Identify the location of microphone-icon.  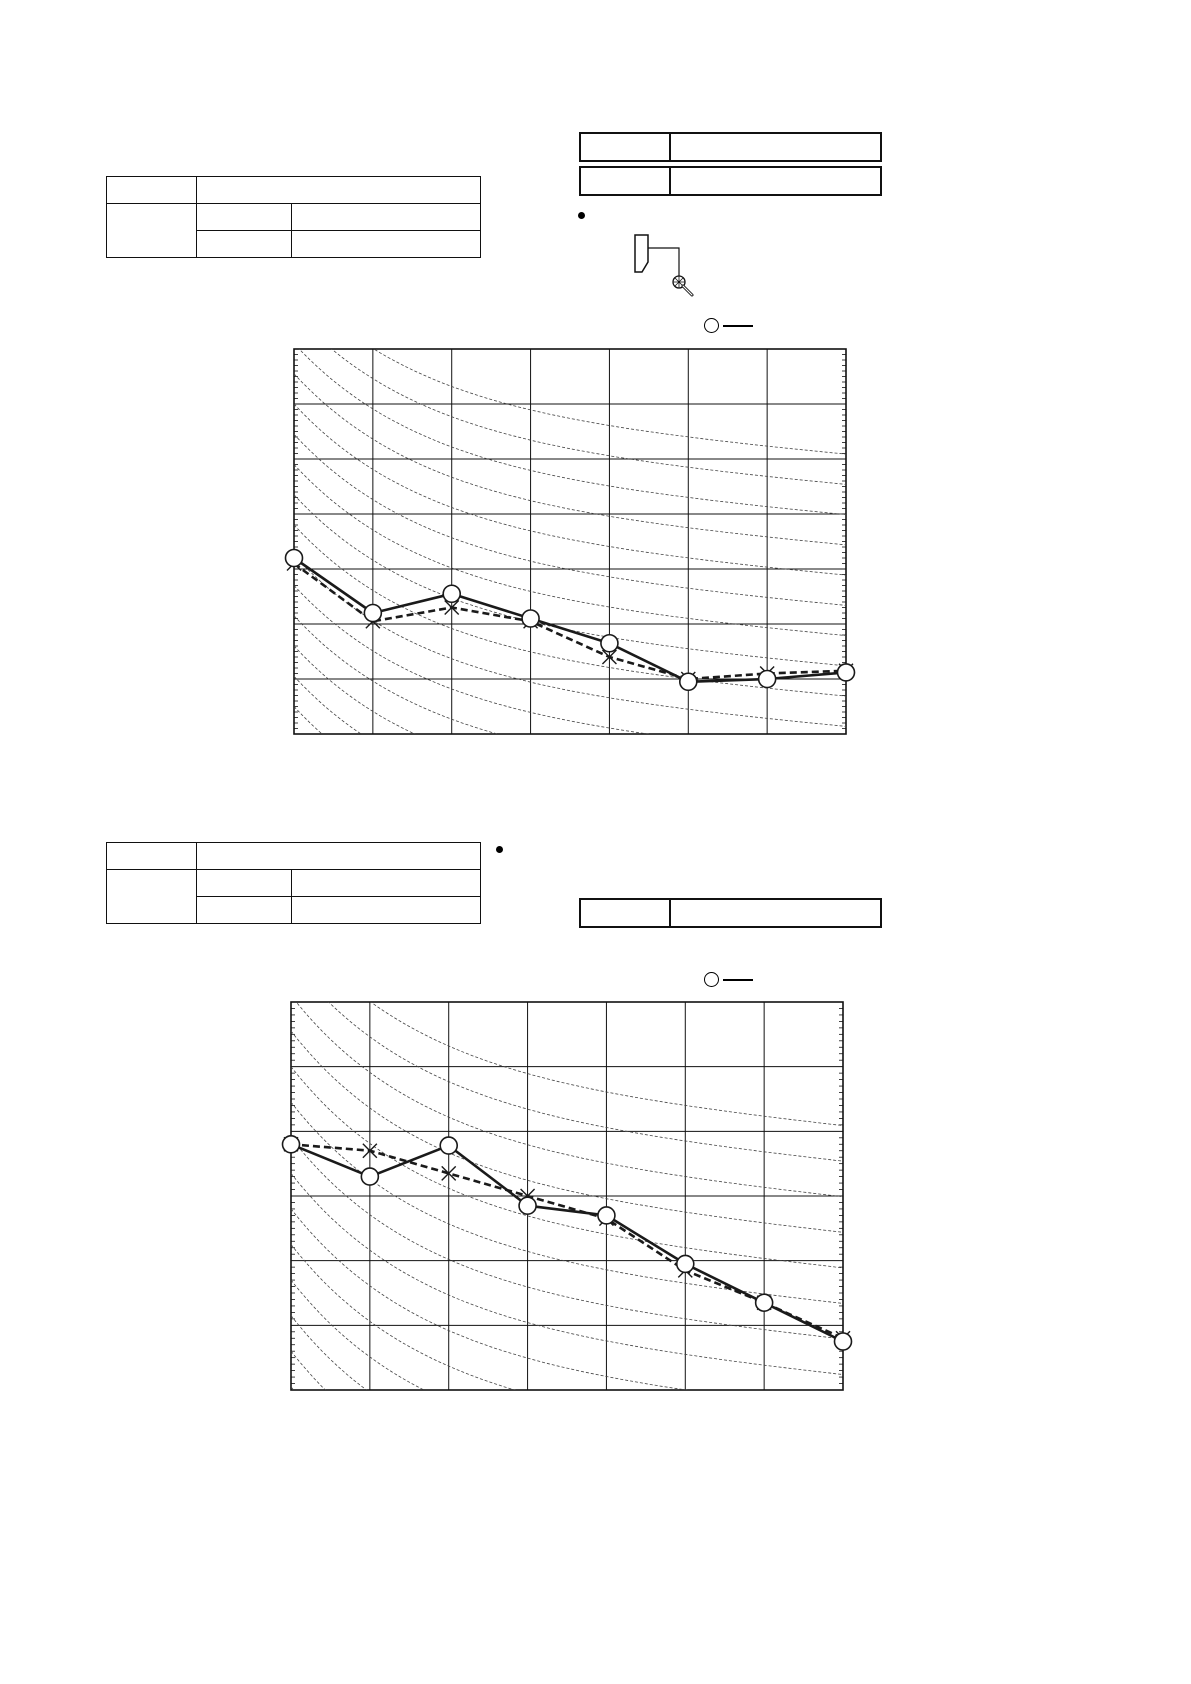
(683, 286).